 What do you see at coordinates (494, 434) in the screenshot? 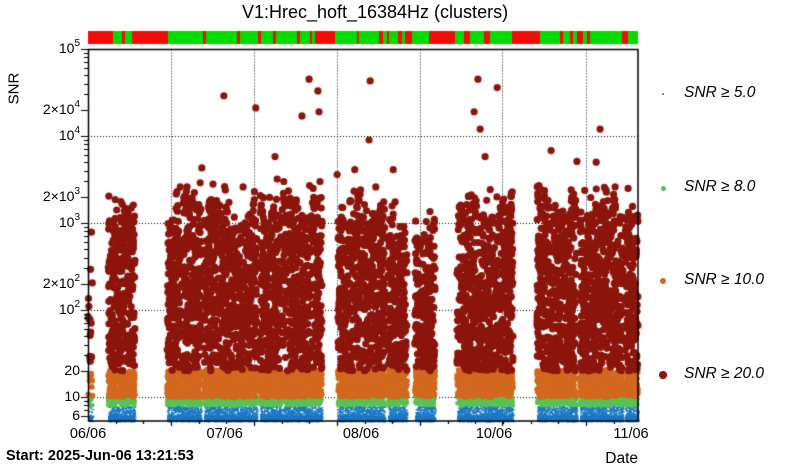
I see `x-tick-label: 10/06` at bounding box center [494, 434].